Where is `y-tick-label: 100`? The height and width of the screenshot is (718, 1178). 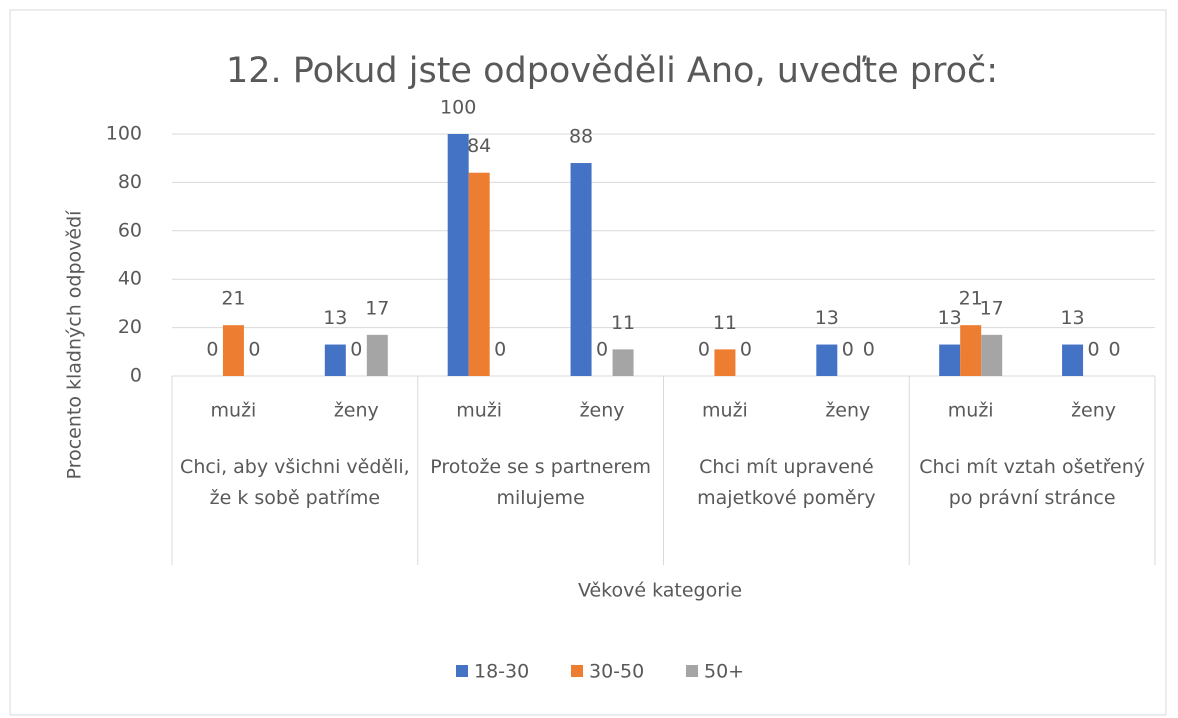
y-tick-label: 100 is located at coordinates (124, 134).